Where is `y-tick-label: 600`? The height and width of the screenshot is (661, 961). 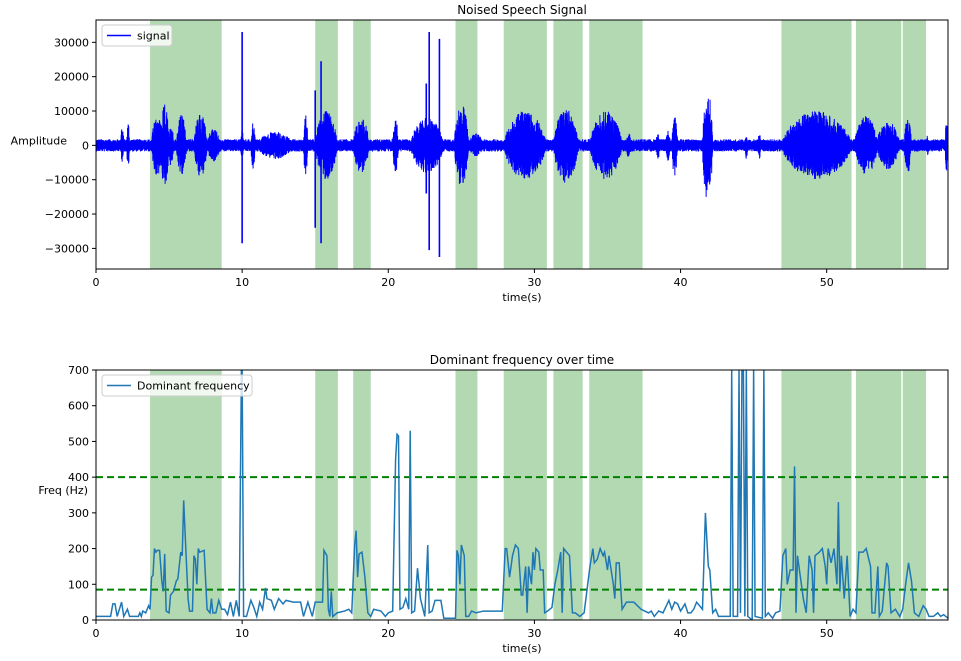
y-tick-label: 600 is located at coordinates (78, 406).